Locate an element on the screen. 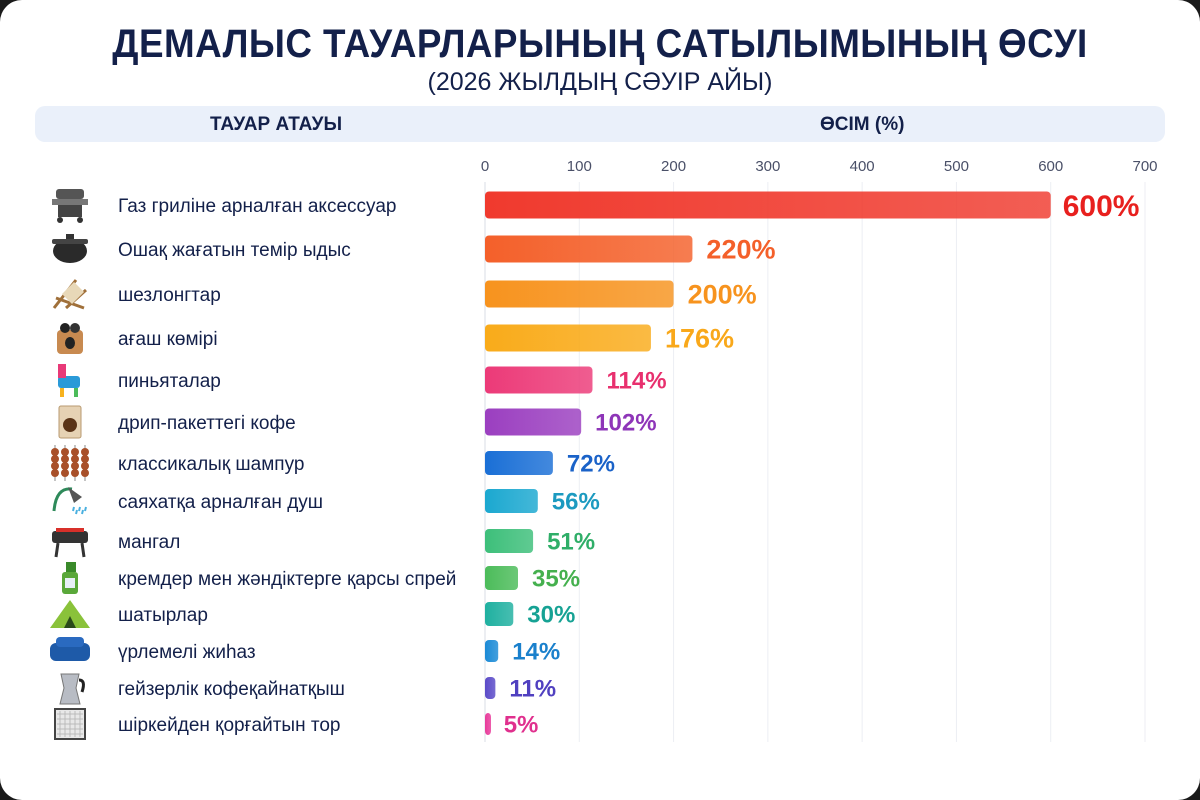  category-label: шіркейден қорғайтын тор is located at coordinates (229, 725).